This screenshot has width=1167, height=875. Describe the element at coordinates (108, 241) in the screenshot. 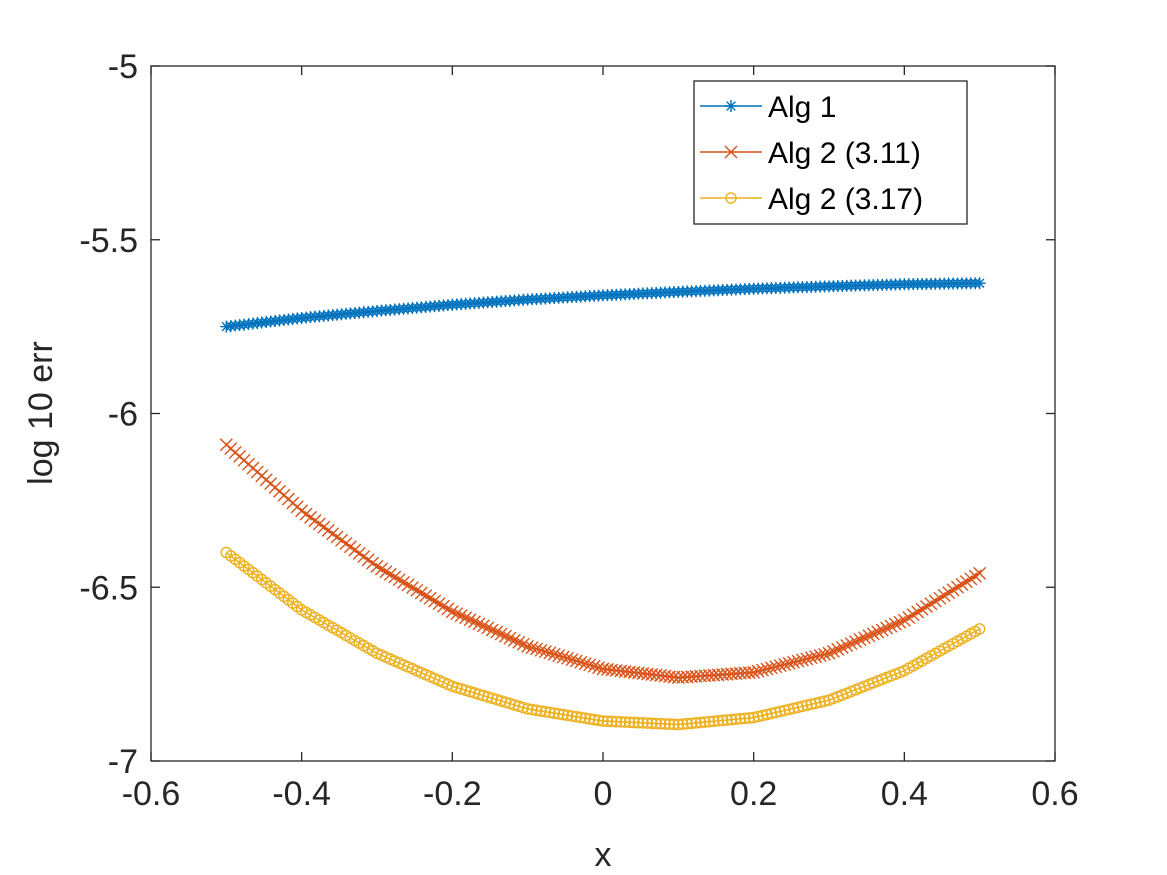

I see `y-tick-label: -5.5` at that location.